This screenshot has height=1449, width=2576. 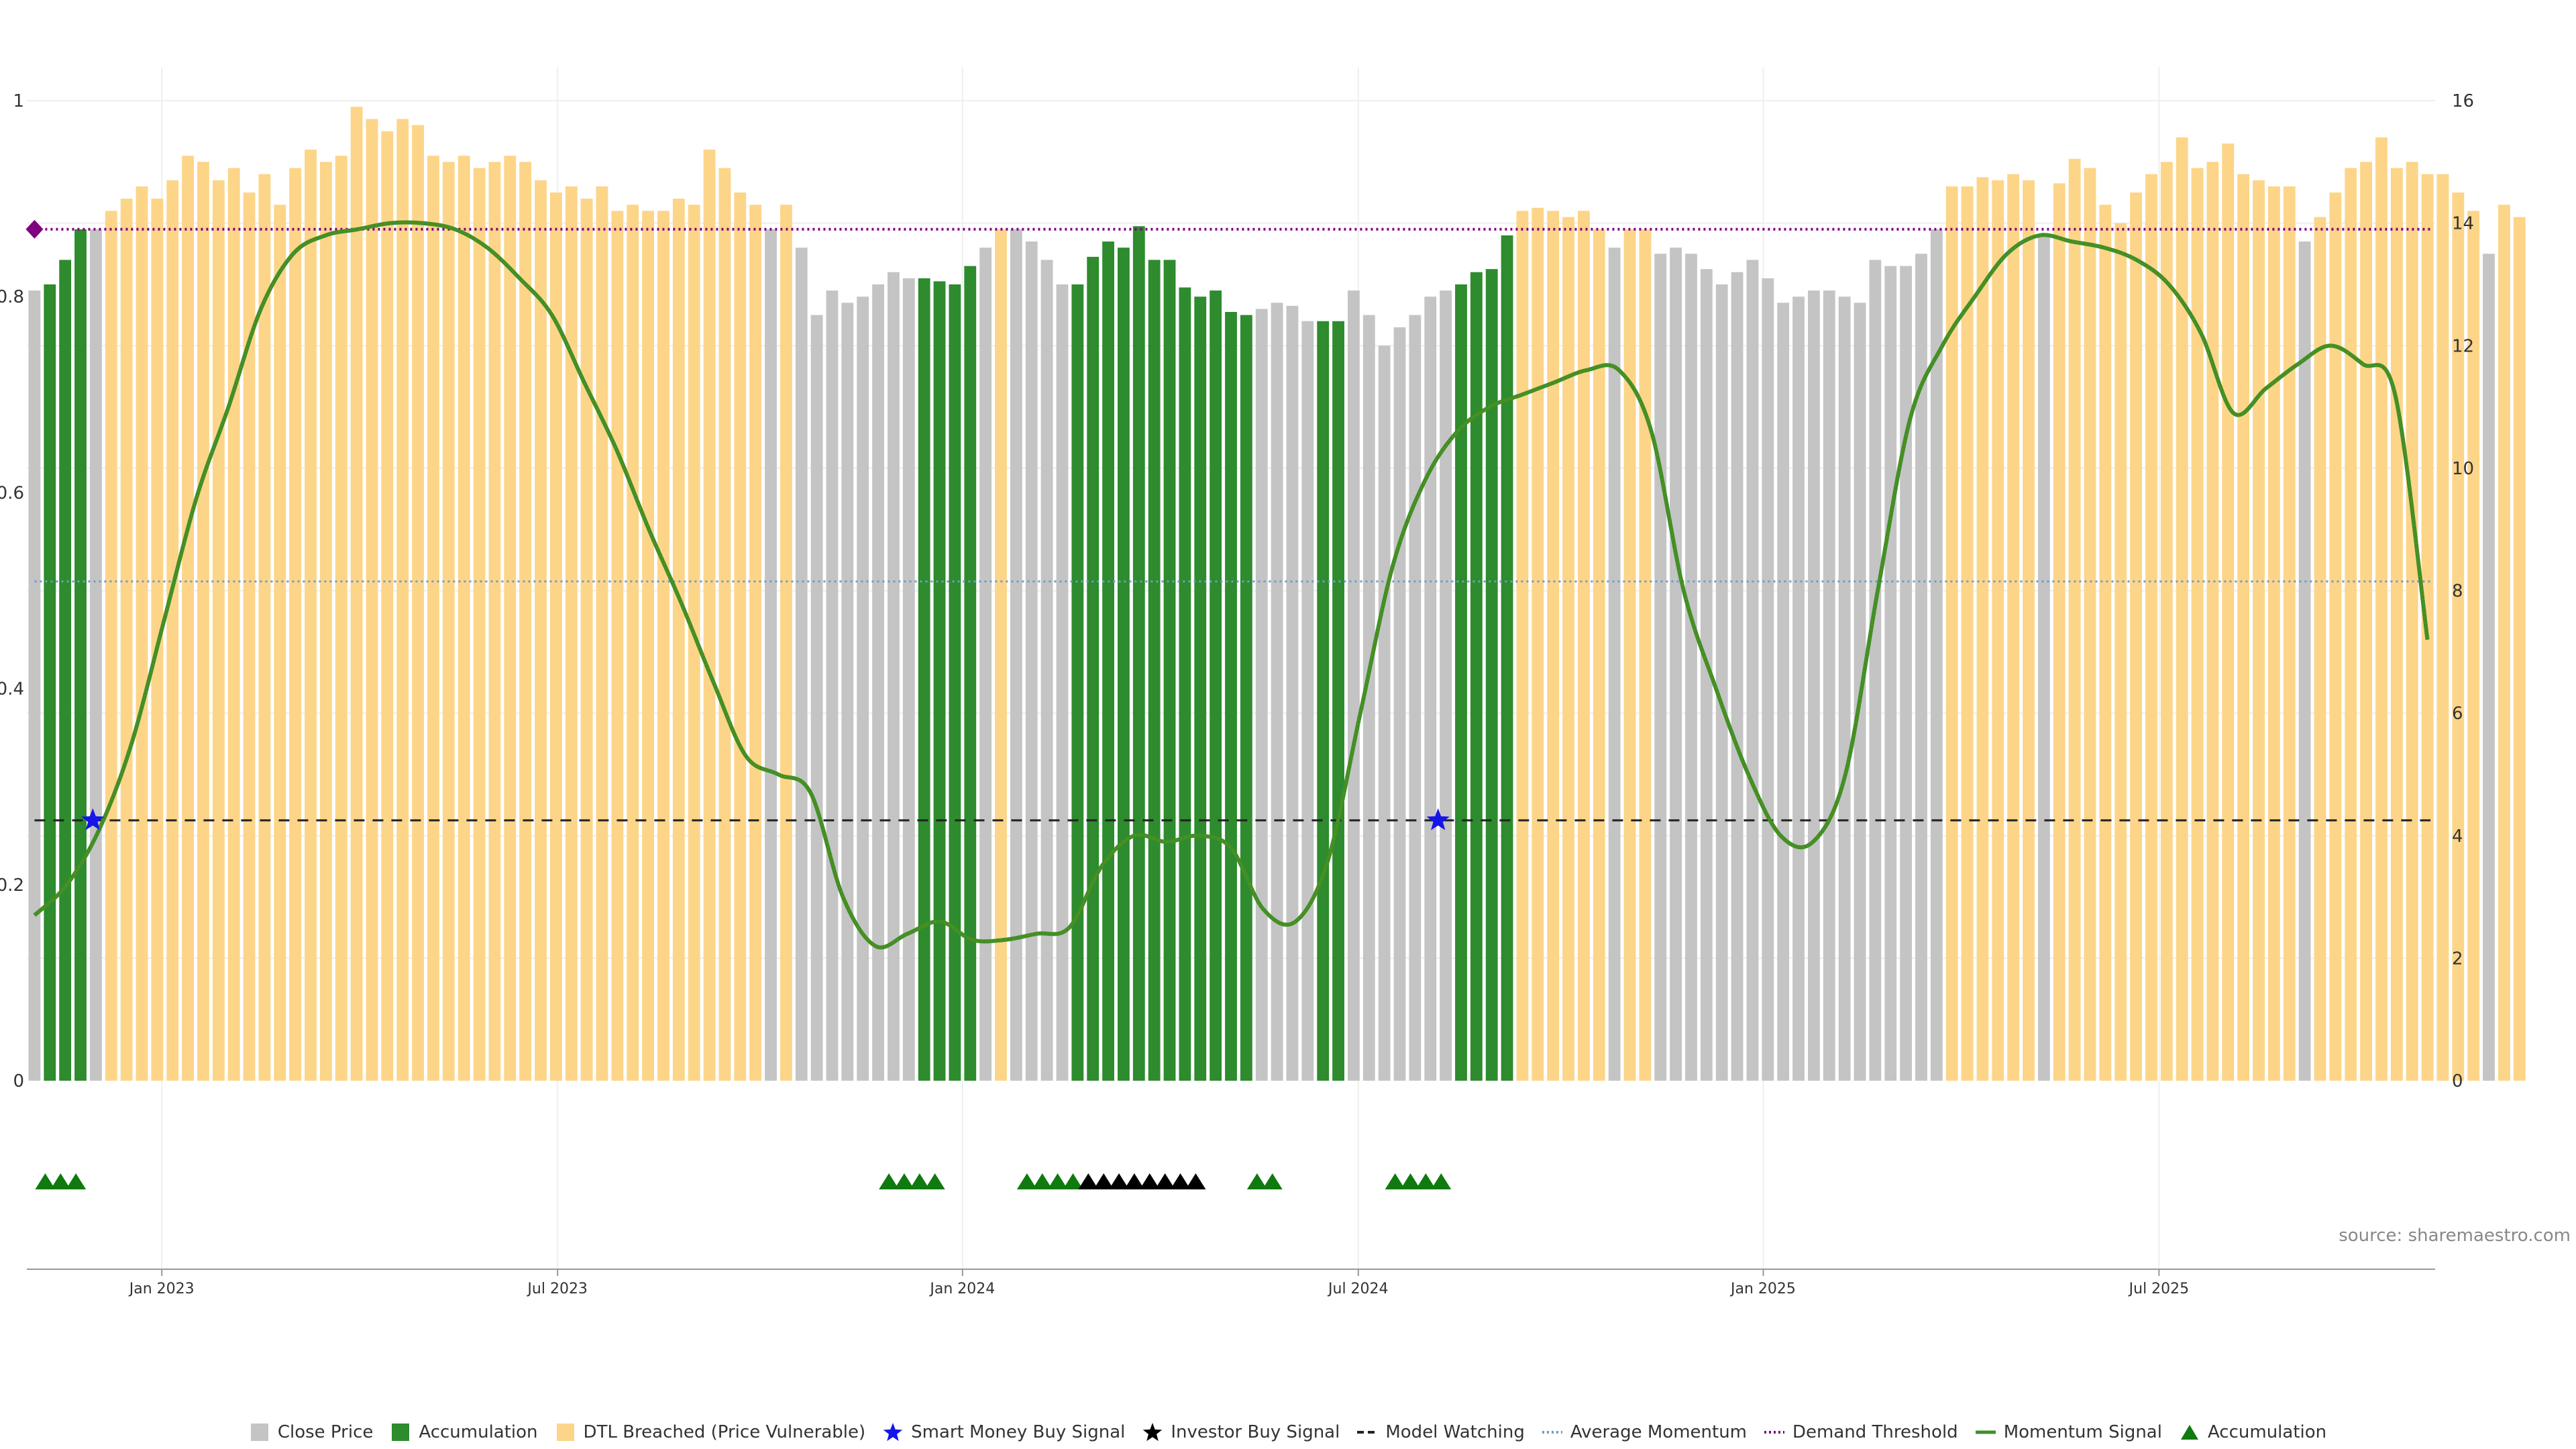 What do you see at coordinates (2190, 1432) in the screenshot?
I see `legend-swatch-triangle` at bounding box center [2190, 1432].